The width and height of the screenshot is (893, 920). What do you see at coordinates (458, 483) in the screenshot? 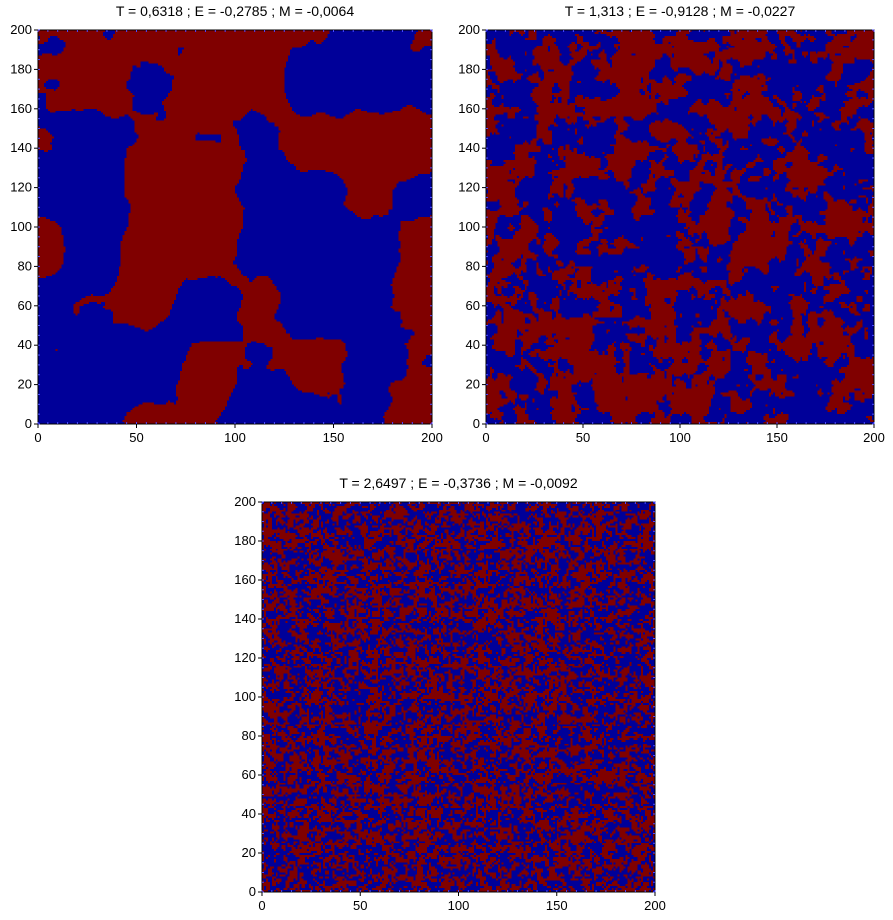
I see `panel-title: T = 2,6497 ; E = -0,3736 ; M = -0,0092` at bounding box center [458, 483].